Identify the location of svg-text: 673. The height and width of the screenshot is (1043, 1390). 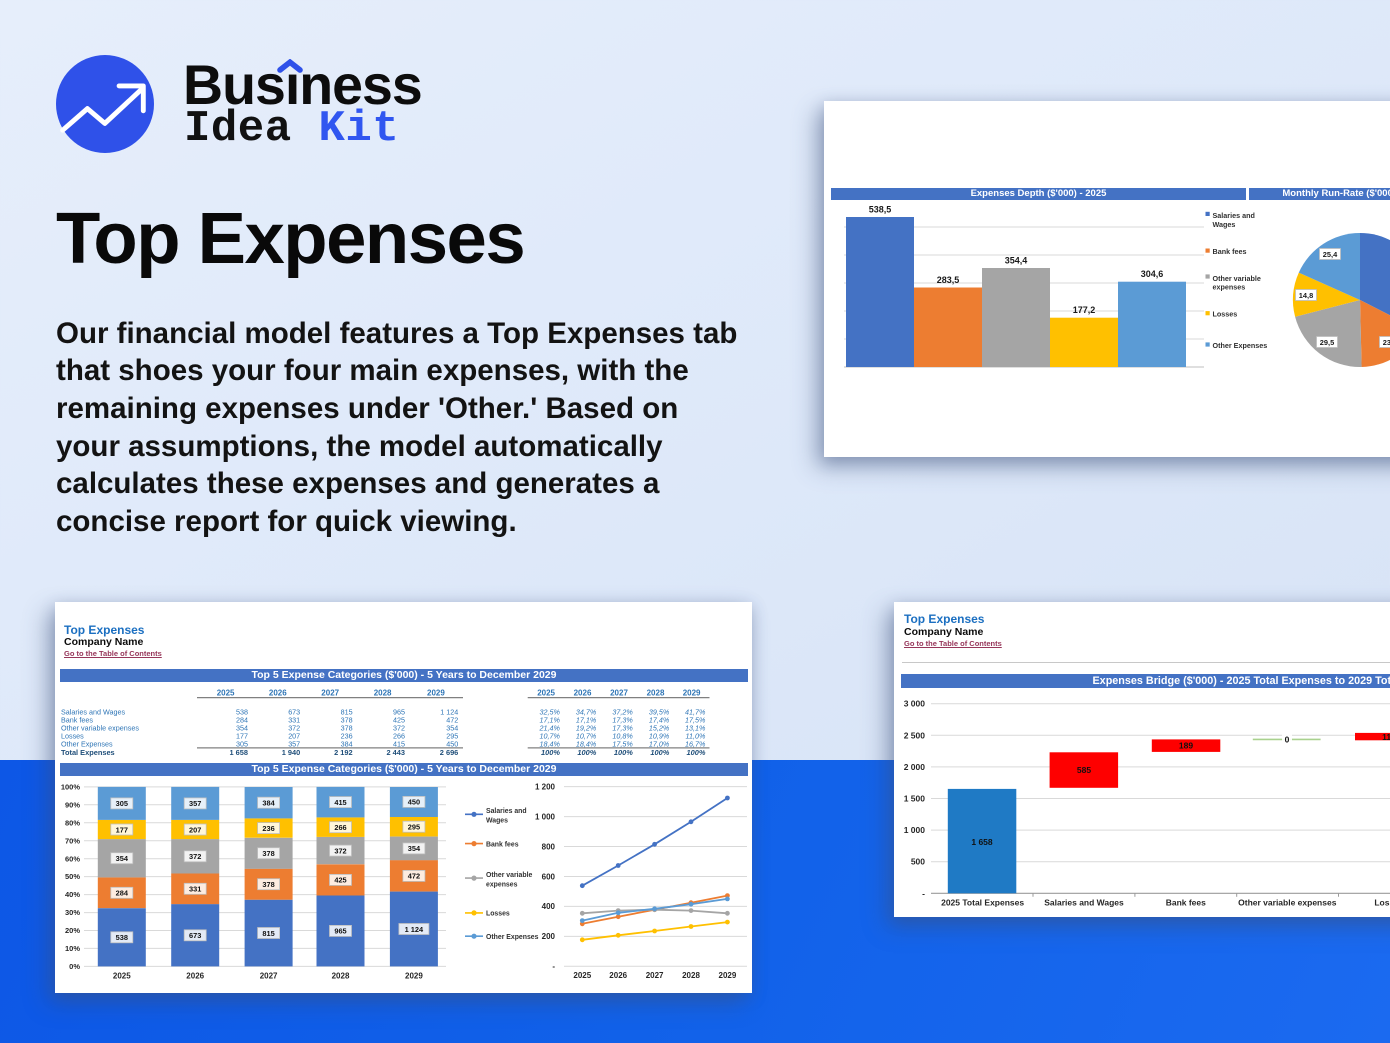
(294, 711).